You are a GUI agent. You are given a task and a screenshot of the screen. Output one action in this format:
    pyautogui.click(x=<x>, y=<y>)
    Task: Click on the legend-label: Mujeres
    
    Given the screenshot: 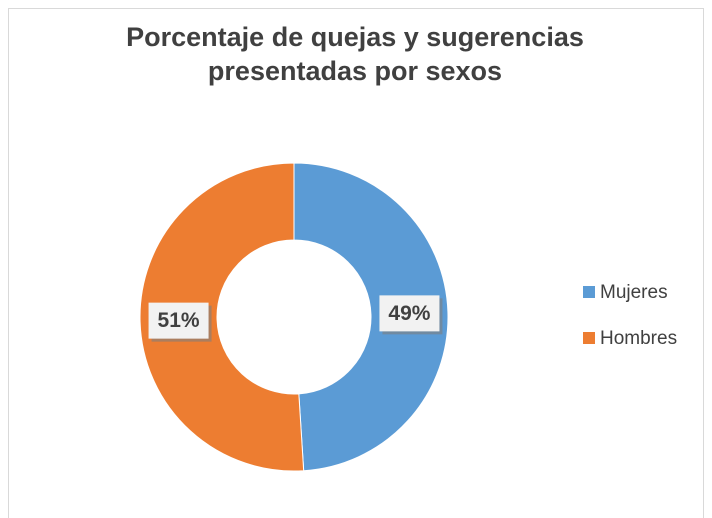 What is the action you would take?
    pyautogui.click(x=634, y=292)
    